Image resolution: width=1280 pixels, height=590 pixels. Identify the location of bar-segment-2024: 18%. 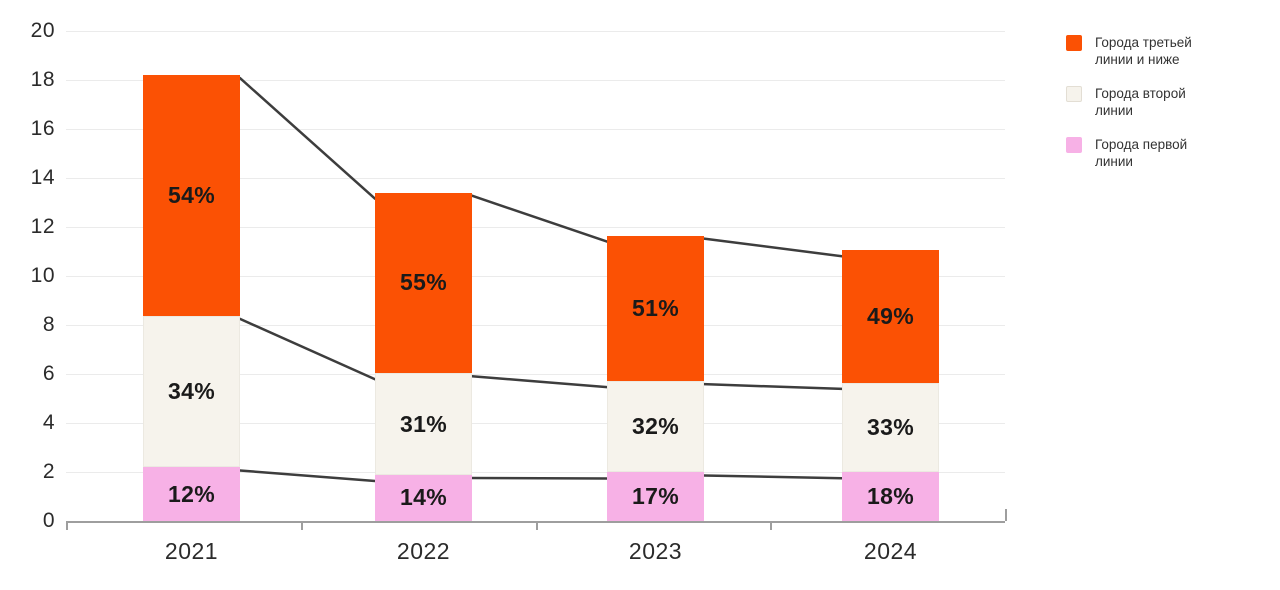
(890, 496).